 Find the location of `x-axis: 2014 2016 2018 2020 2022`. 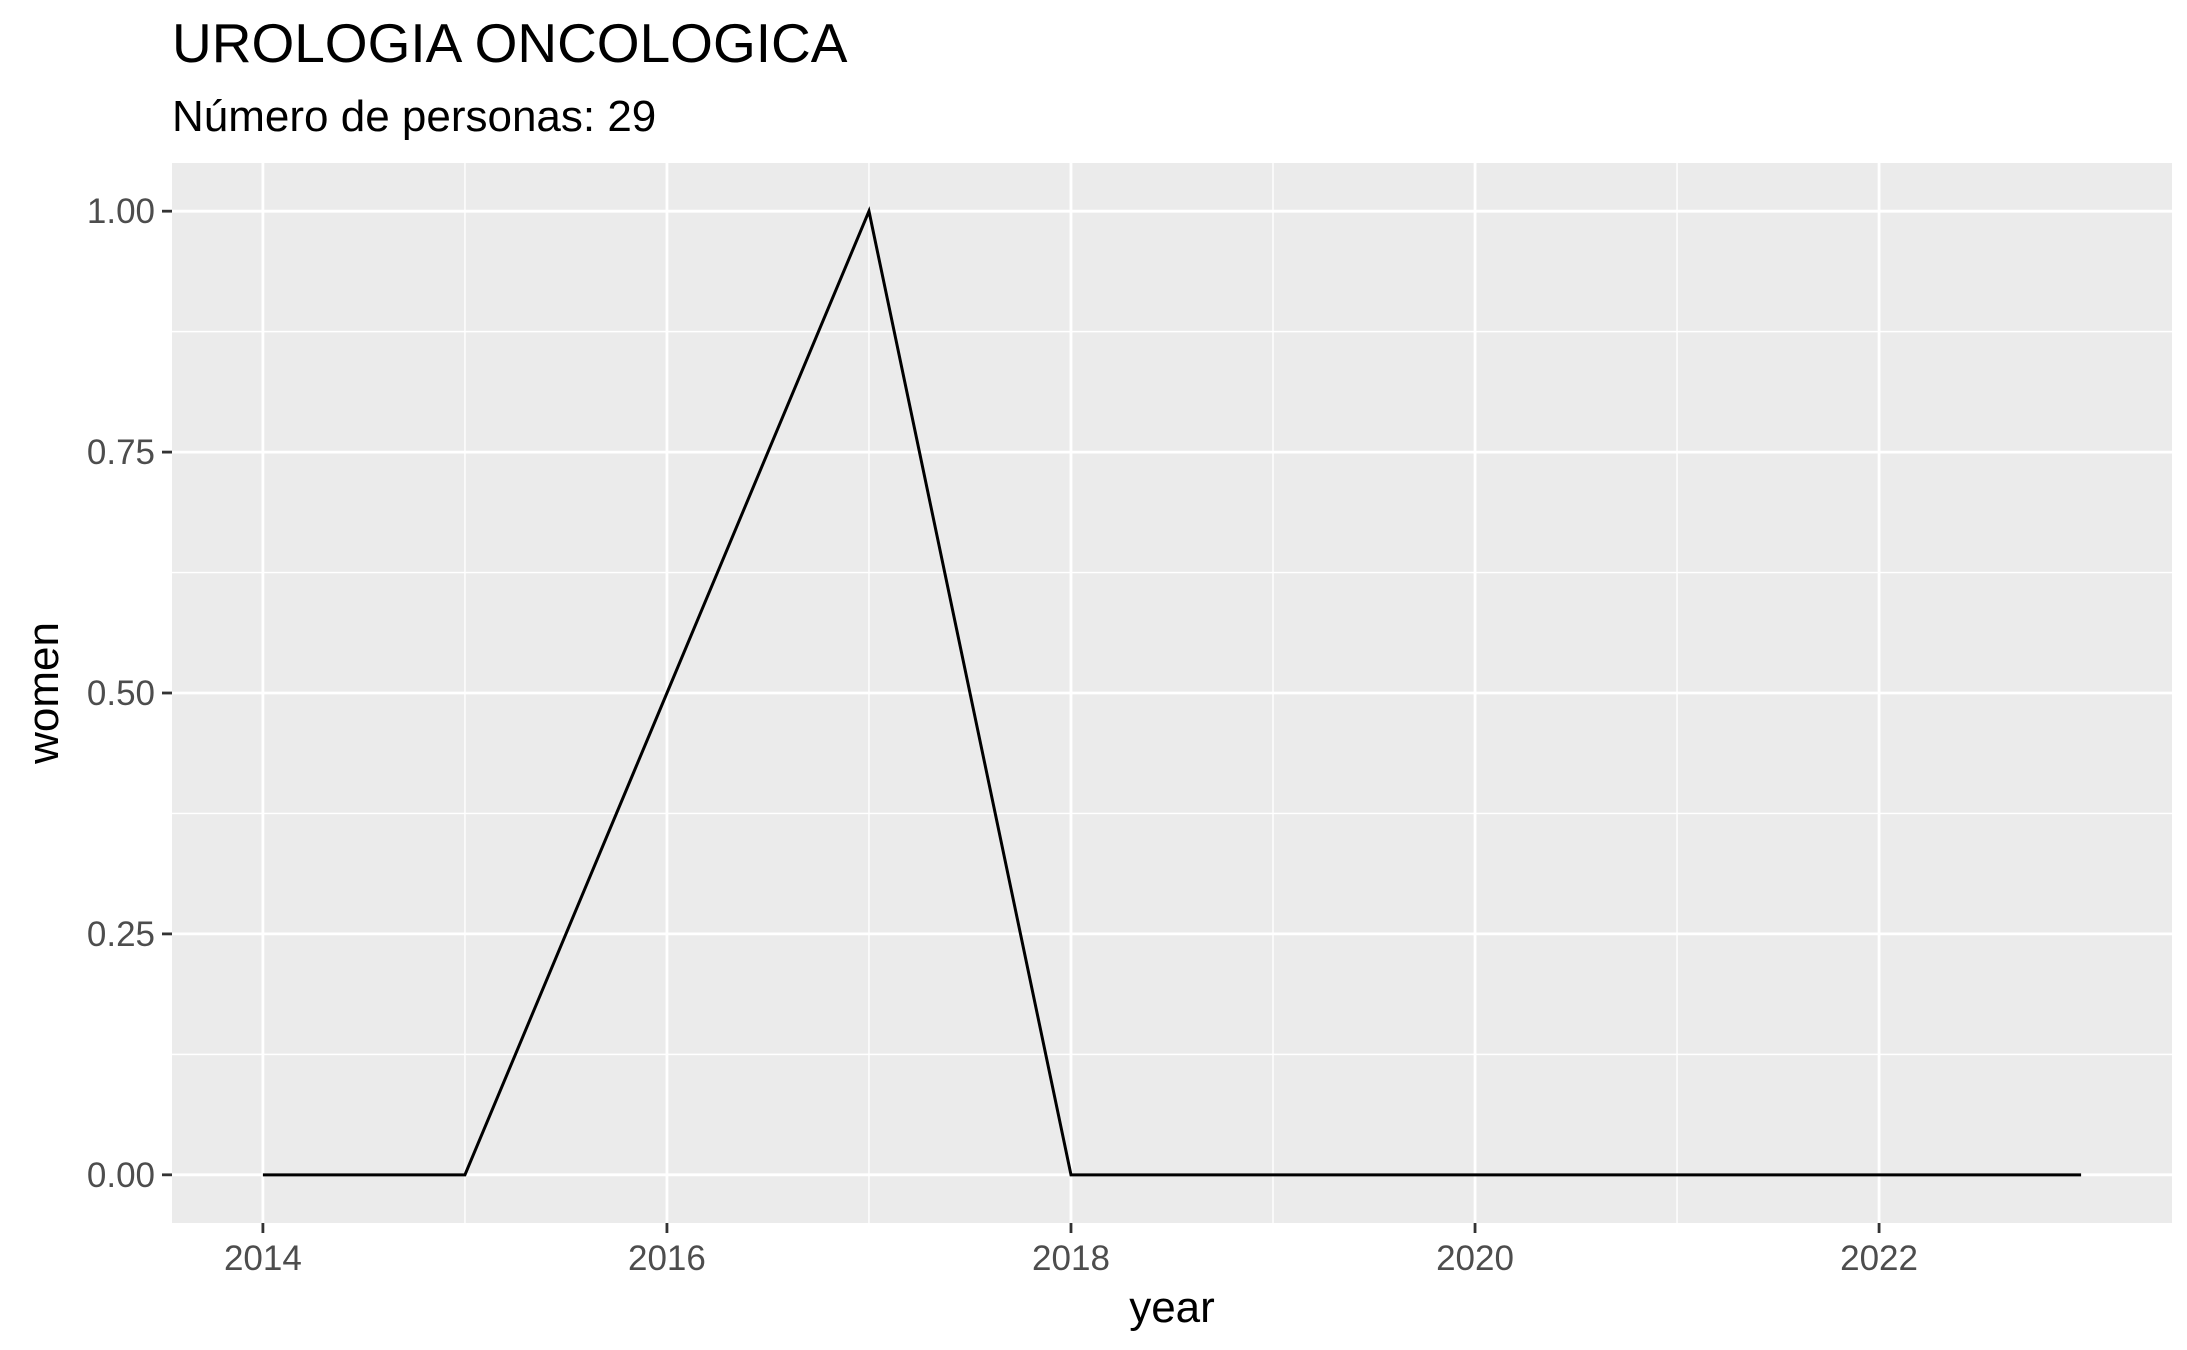

x-axis: 2014 2016 2018 2020 2022 is located at coordinates (1071, 1250).